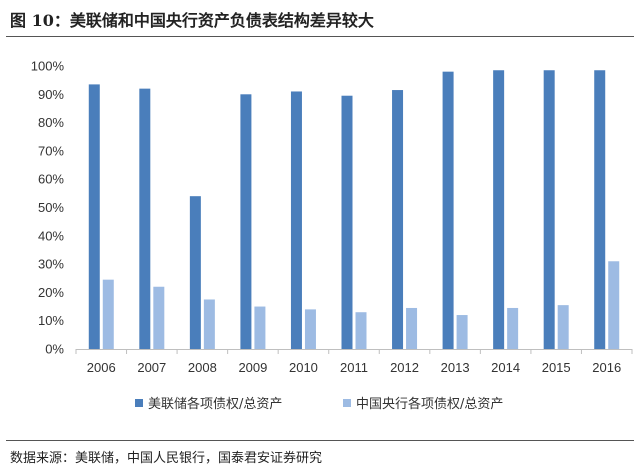  What do you see at coordinates (404, 367) in the screenshot?
I see `x-tick-label: 2012` at bounding box center [404, 367].